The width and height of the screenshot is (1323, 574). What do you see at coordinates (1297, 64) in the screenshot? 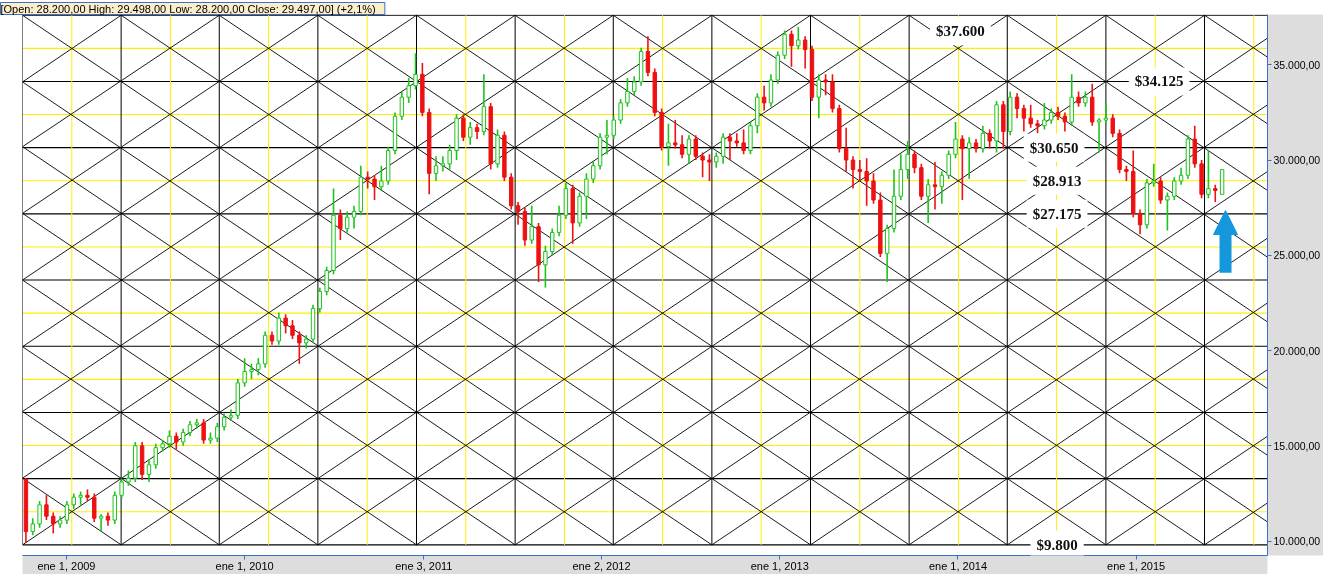
I see `y-tick-label: 35.000,00` at bounding box center [1297, 64].